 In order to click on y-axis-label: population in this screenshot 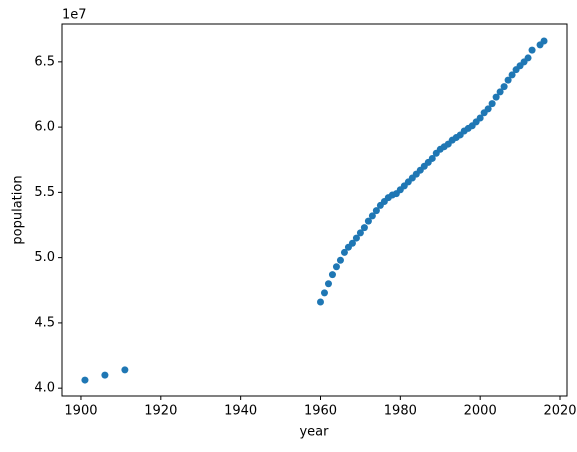, I will do `click(18, 209)`.